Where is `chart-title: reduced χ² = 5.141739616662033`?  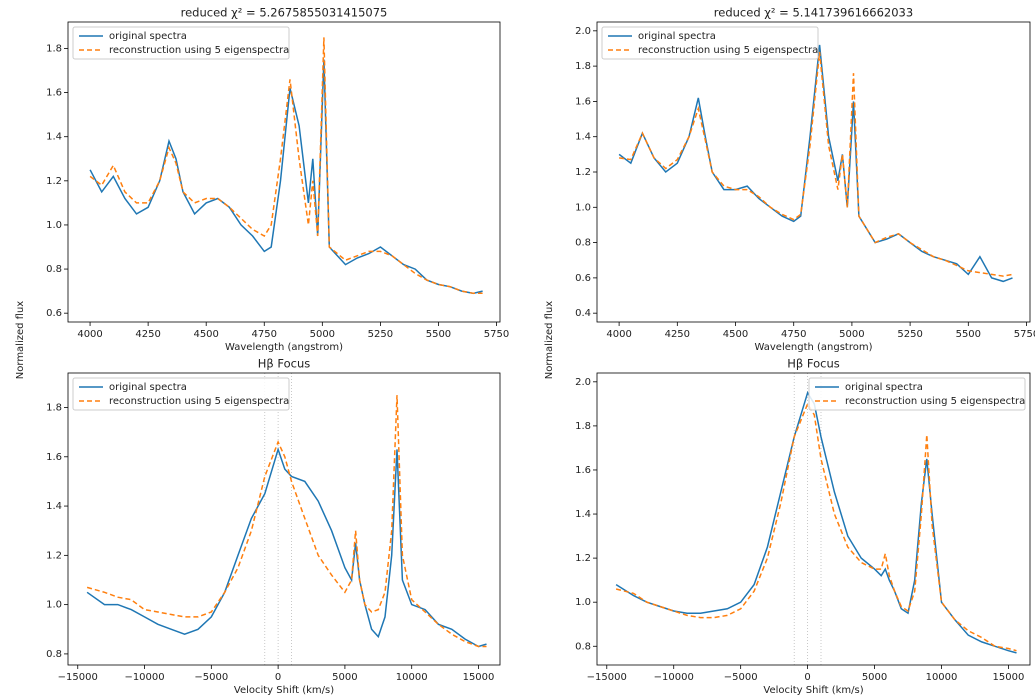 chart-title: reduced χ² = 5.141739616662033 is located at coordinates (813, 13).